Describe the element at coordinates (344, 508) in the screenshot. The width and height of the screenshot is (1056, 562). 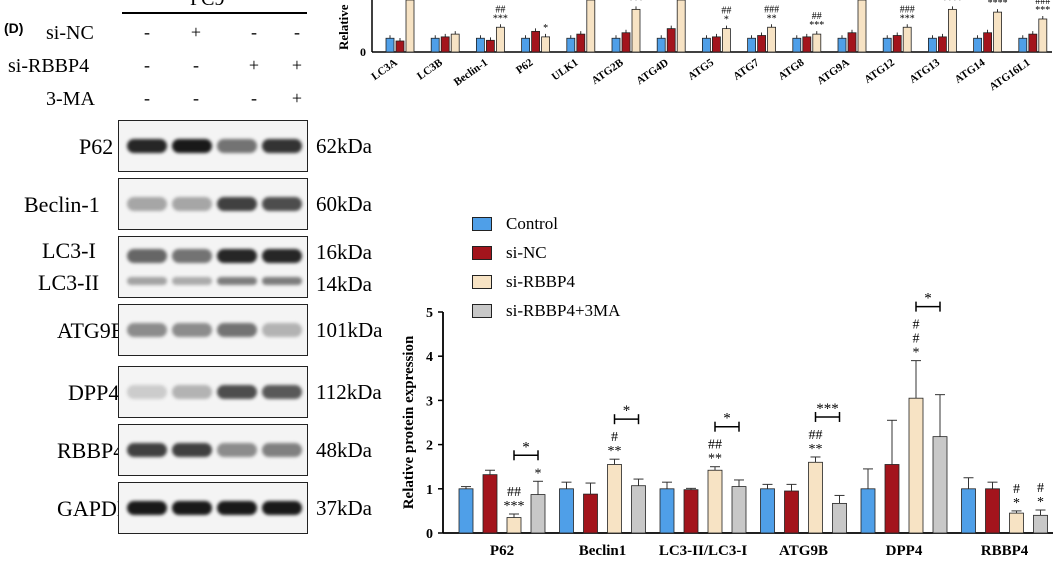
I see `blot-kda: 37kDa` at that location.